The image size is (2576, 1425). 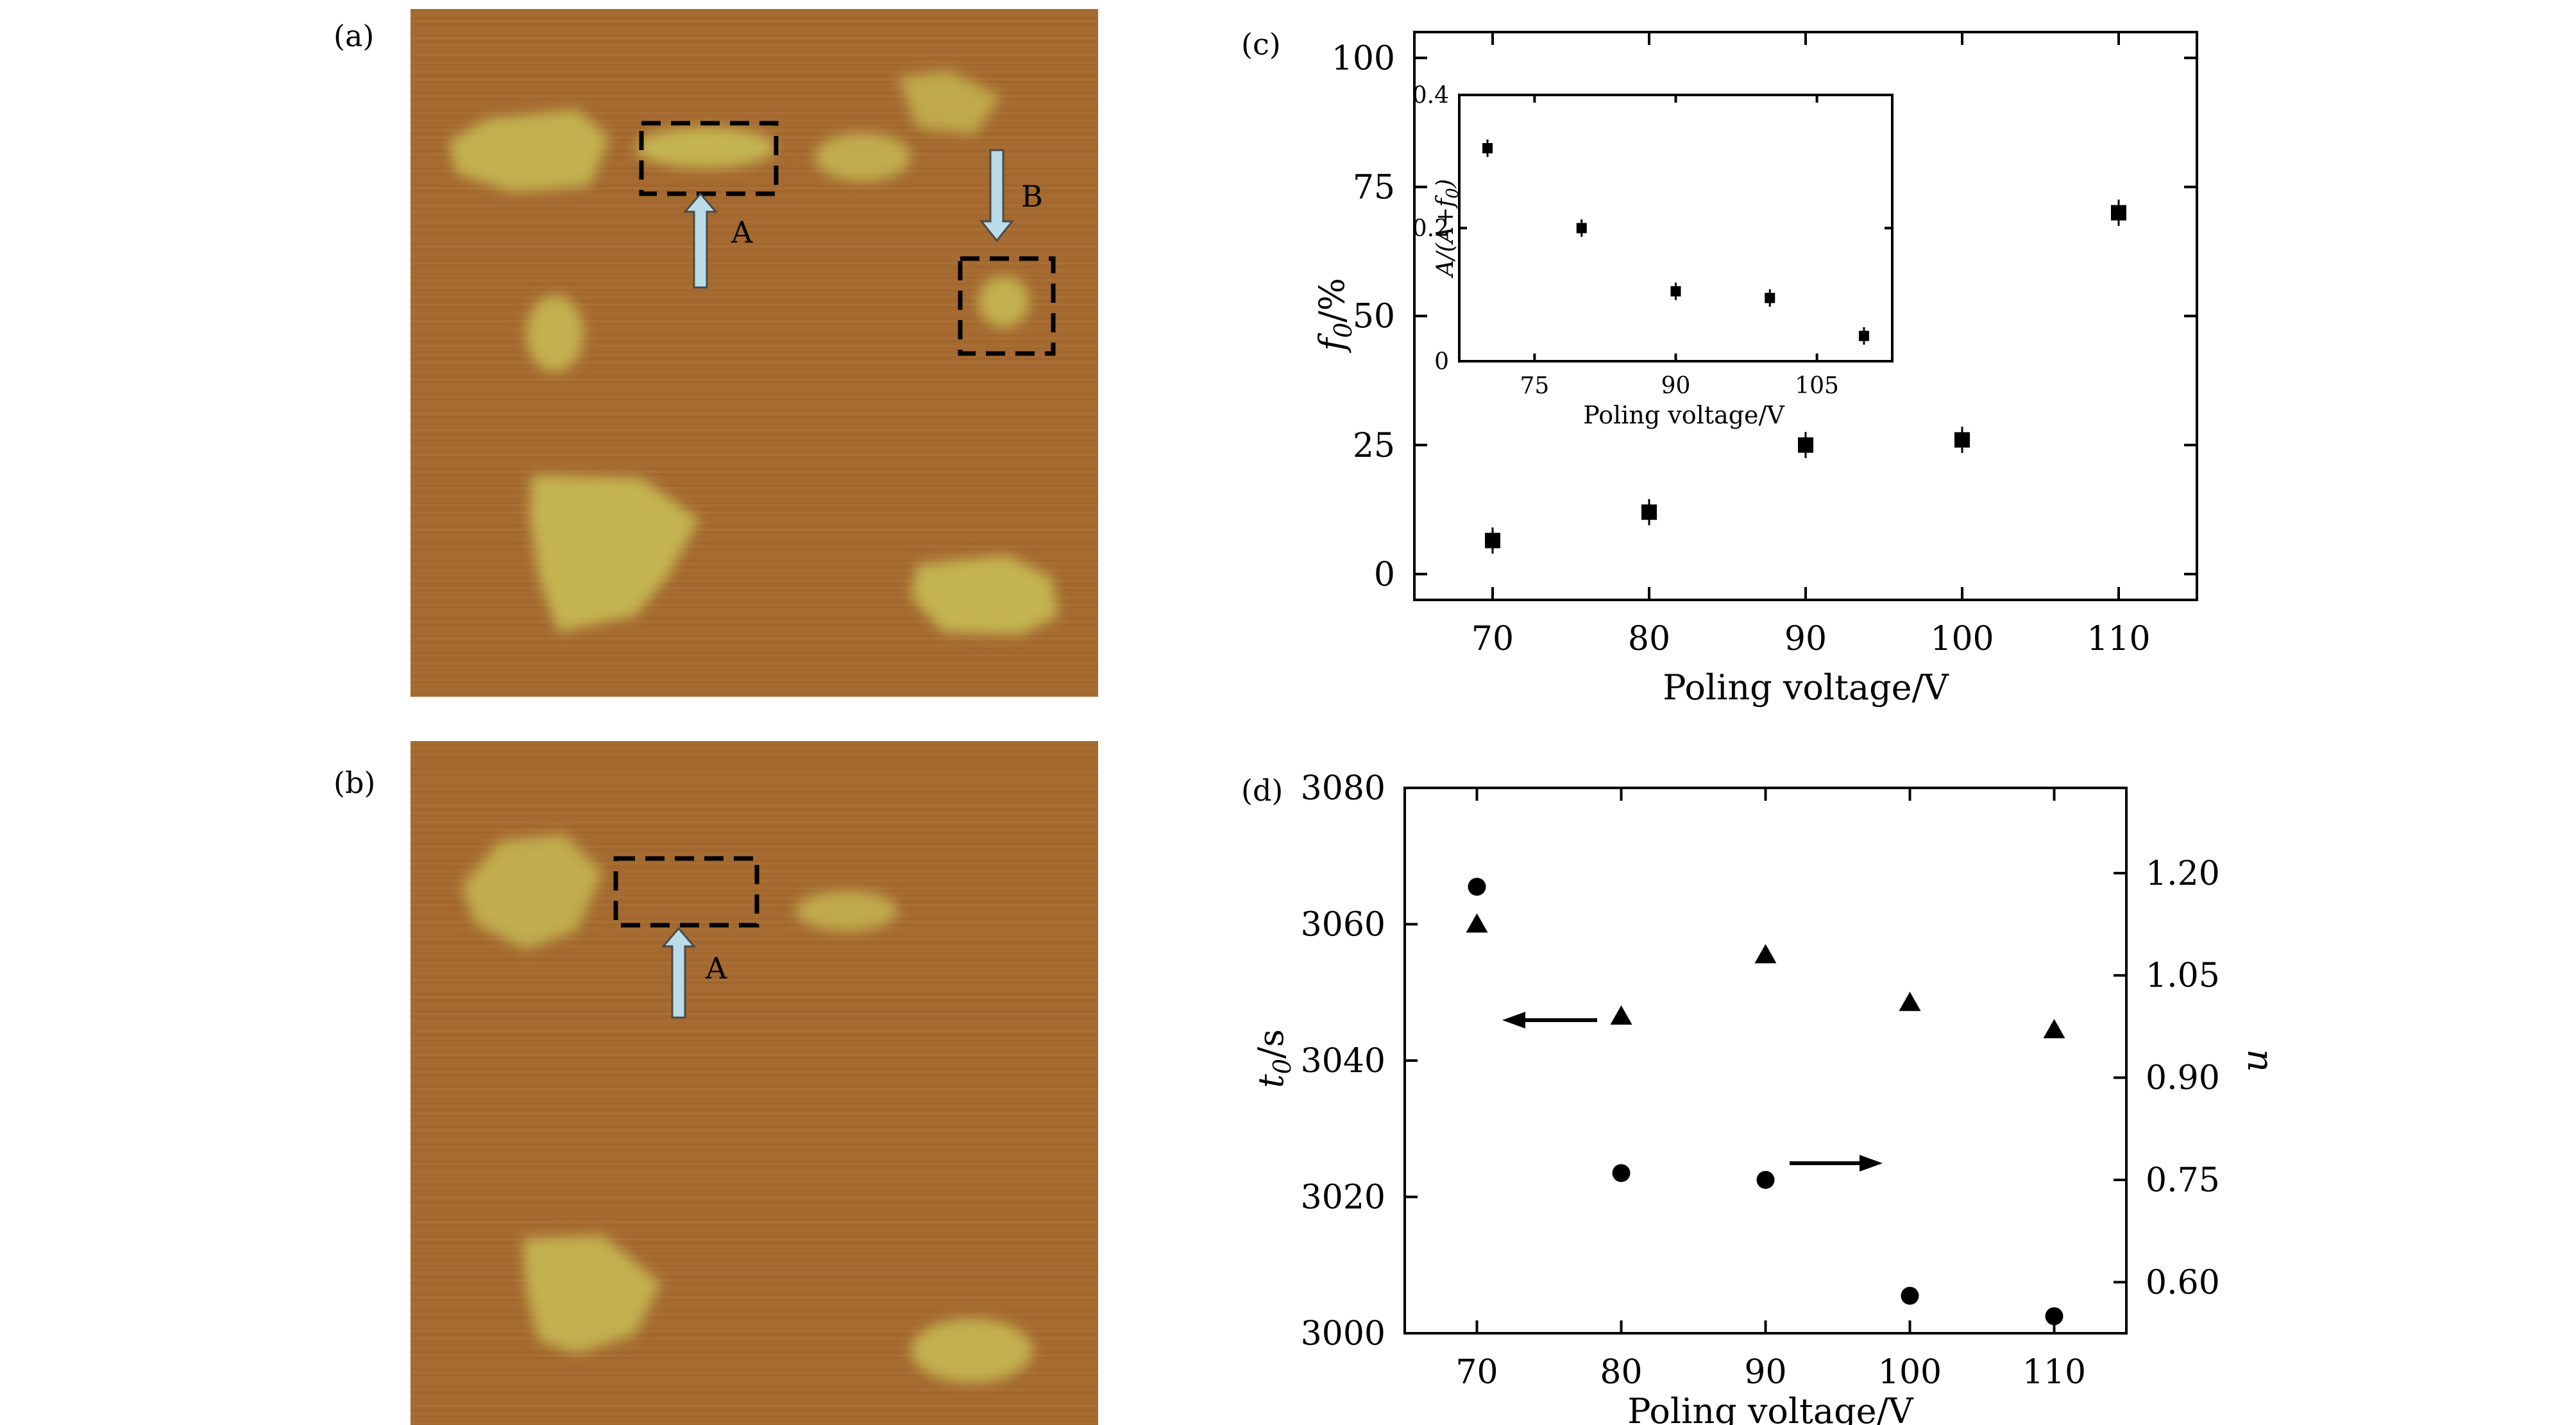 What do you see at coordinates (1363, 58) in the screenshot?
I see `y-tick-label: 100` at bounding box center [1363, 58].